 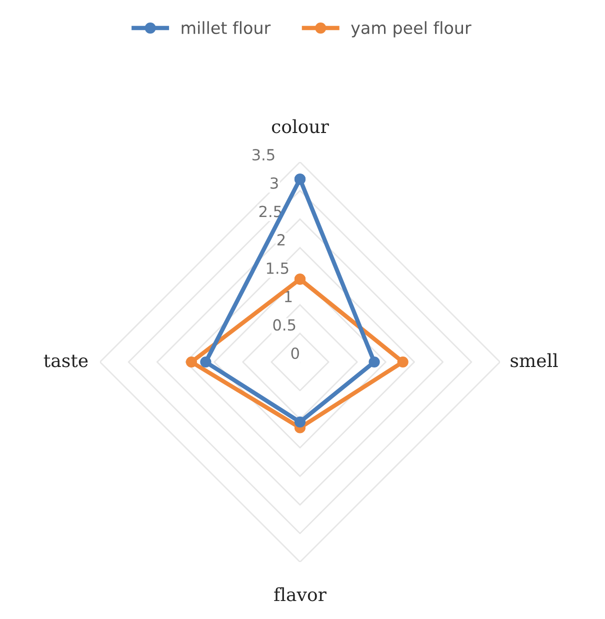 What do you see at coordinates (263, 154) in the screenshot?
I see `y-tick-label: 3.5` at bounding box center [263, 154].